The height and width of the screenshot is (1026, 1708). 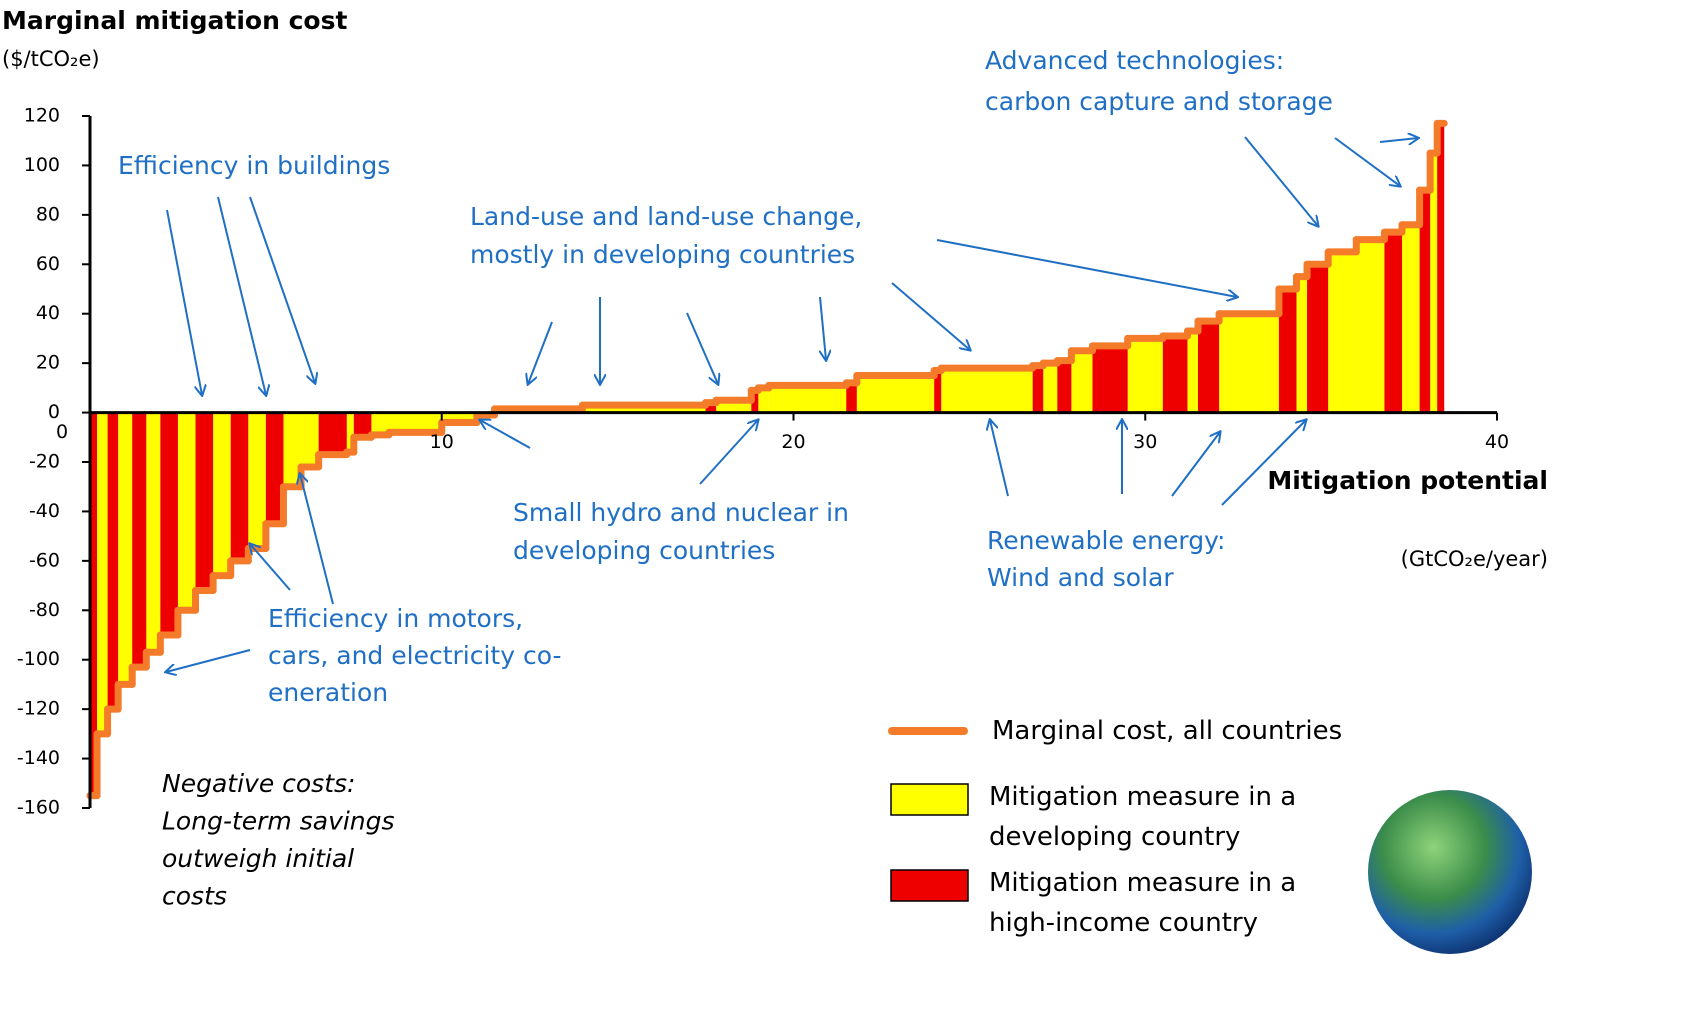 I want to click on note-text: outweigh initial, so click(x=258, y=858).